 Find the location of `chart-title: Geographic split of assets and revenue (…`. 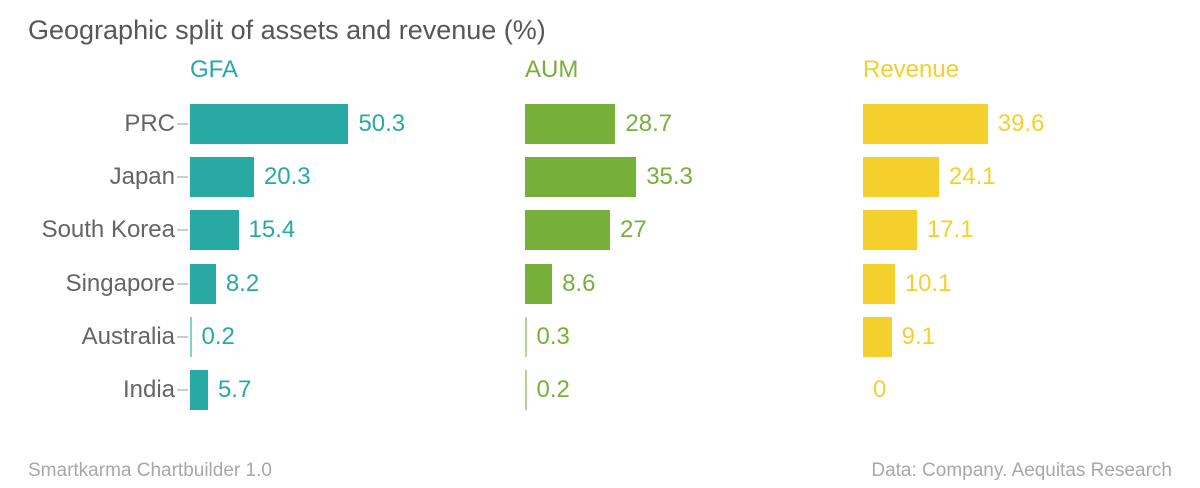

chart-title: Geographic split of assets and revenue (… is located at coordinates (287, 30).